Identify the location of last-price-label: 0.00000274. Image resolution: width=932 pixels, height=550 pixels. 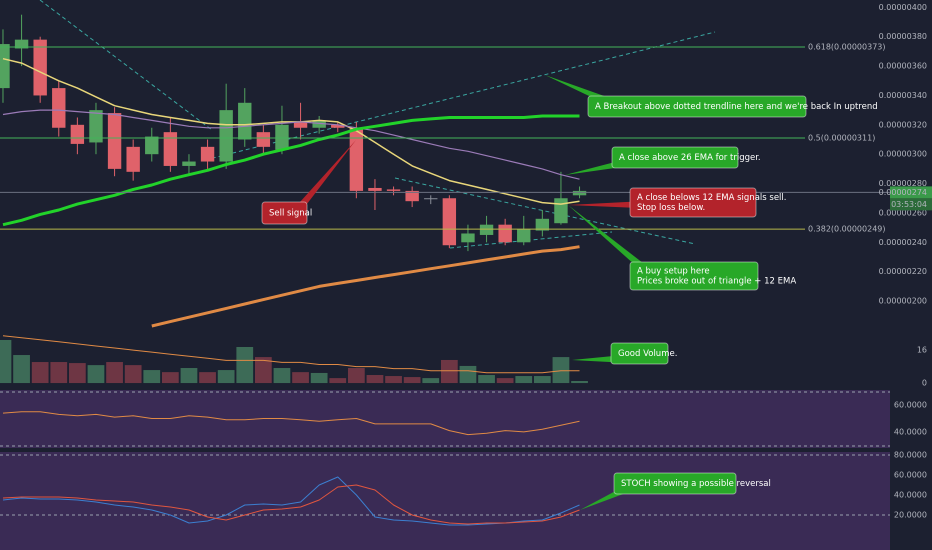
(903, 192).